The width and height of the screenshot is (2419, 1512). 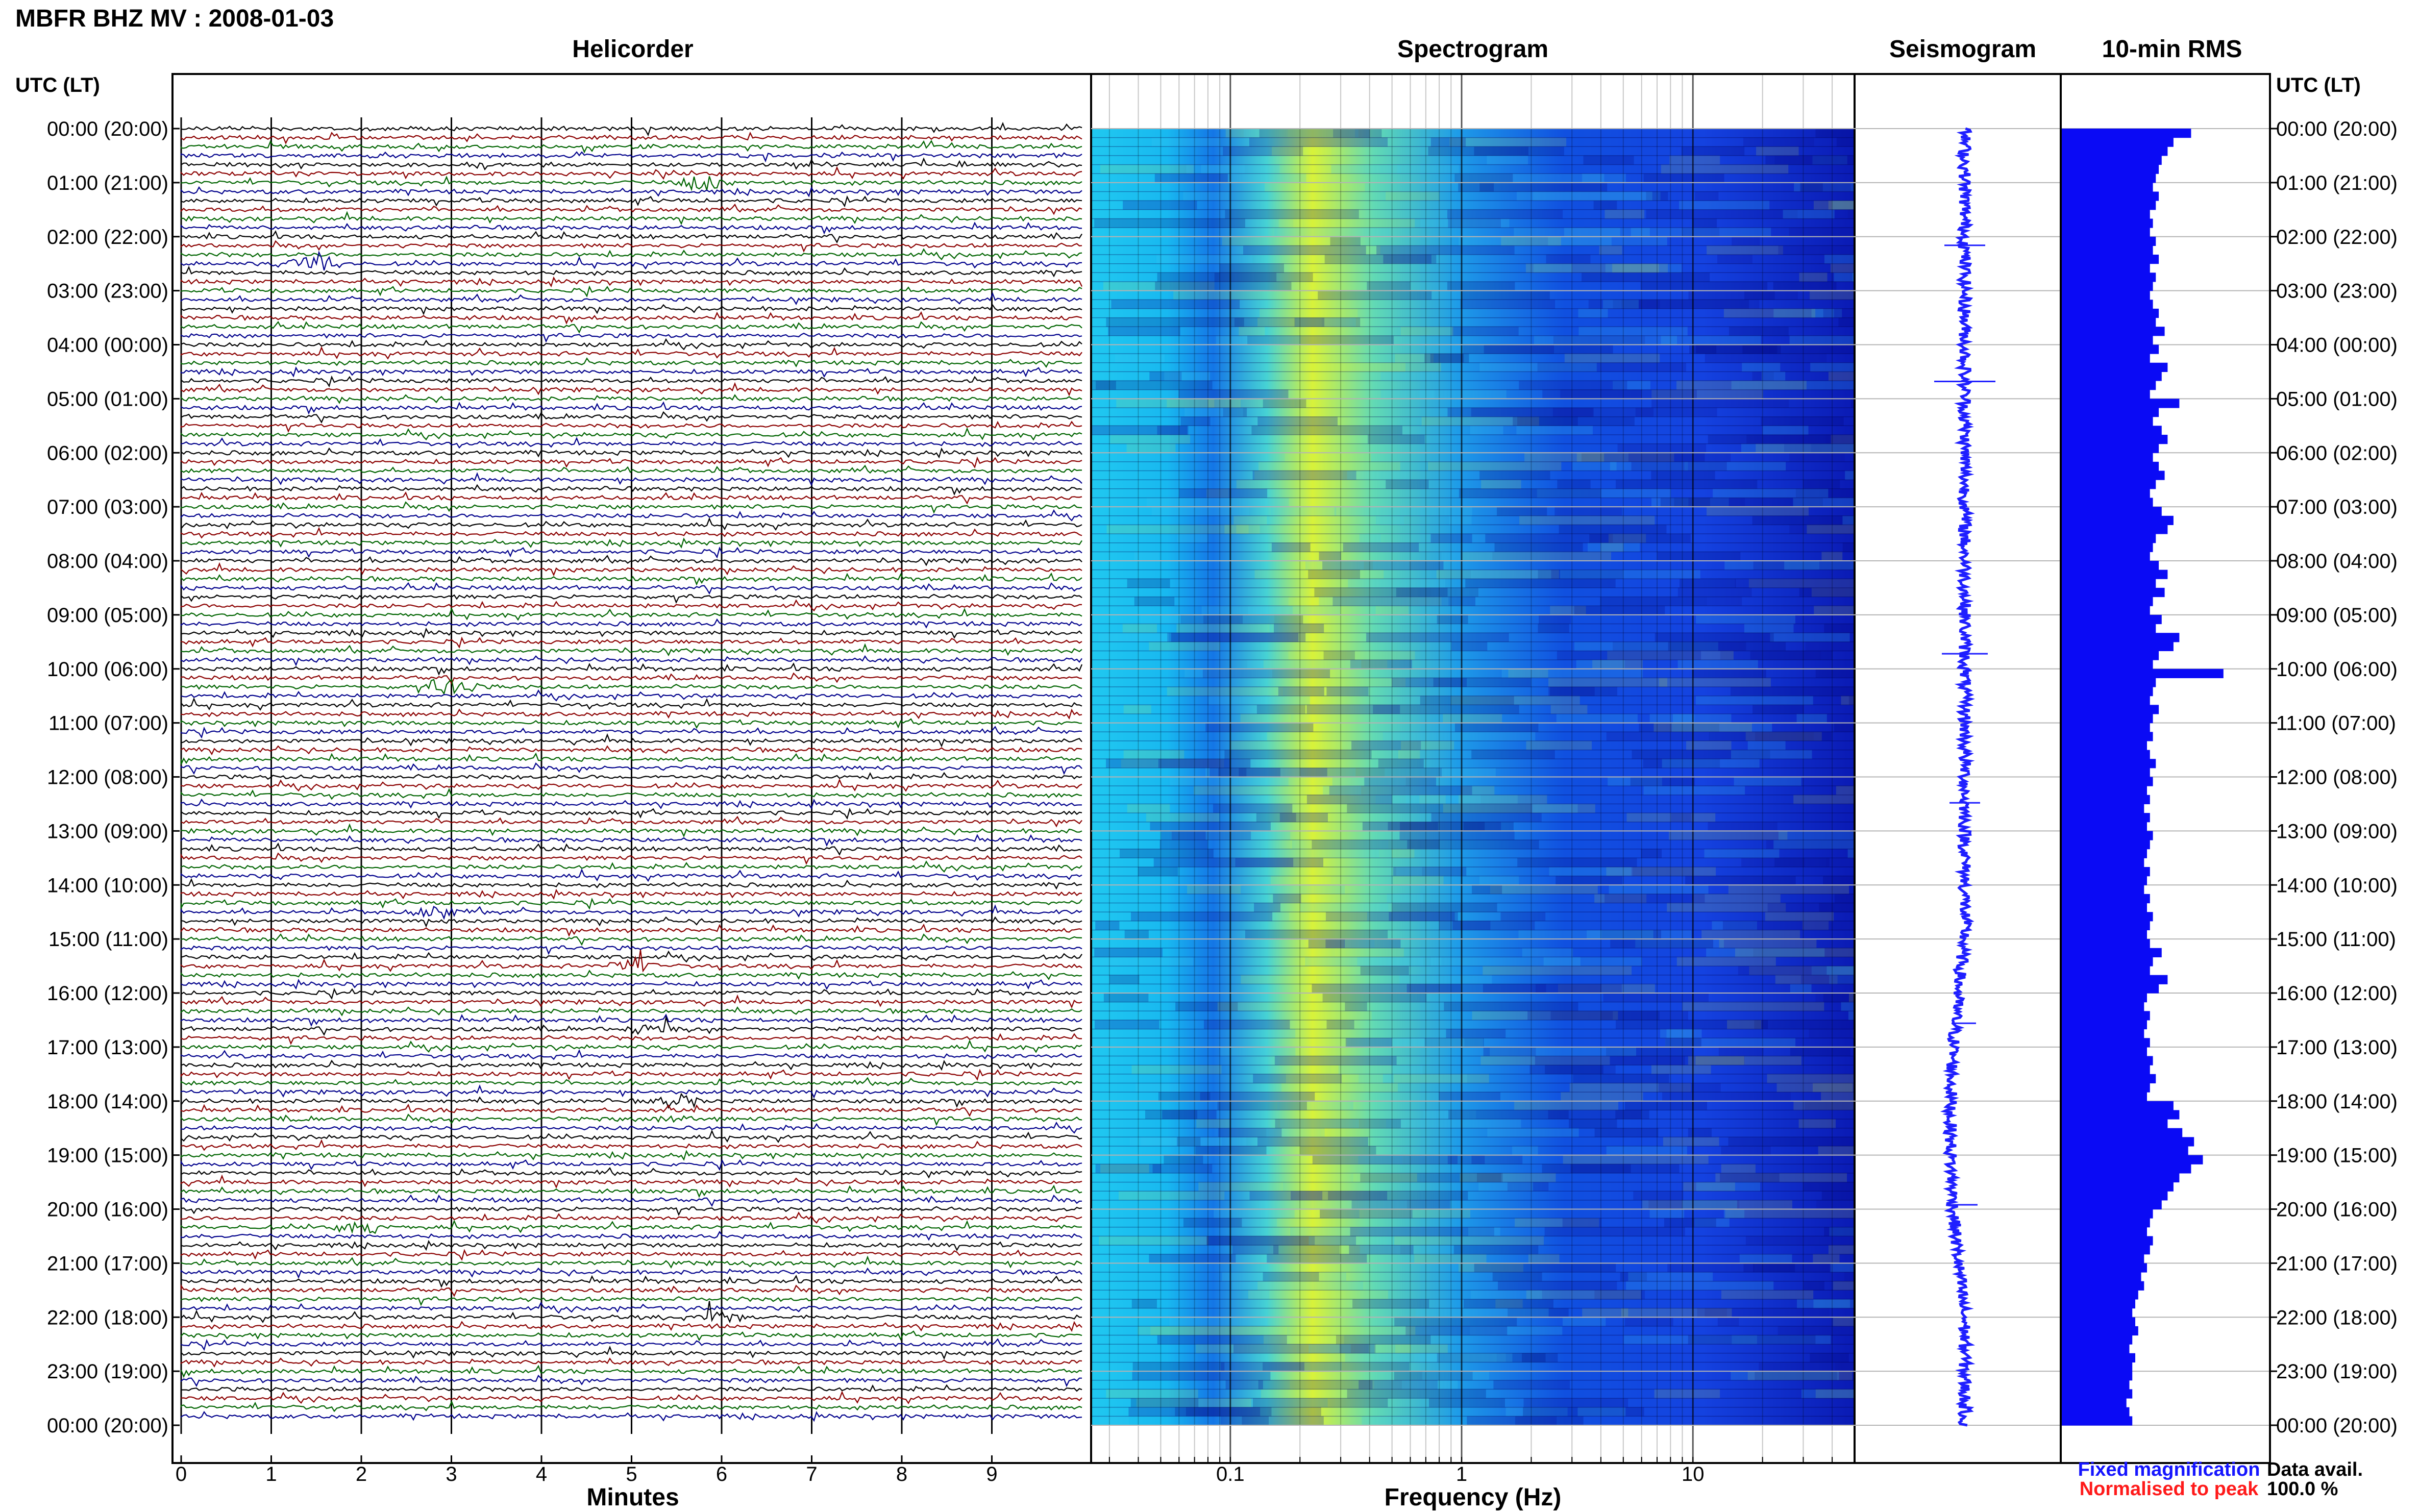 I want to click on time-label-left: 20:00 (16:00), so click(x=107, y=1210).